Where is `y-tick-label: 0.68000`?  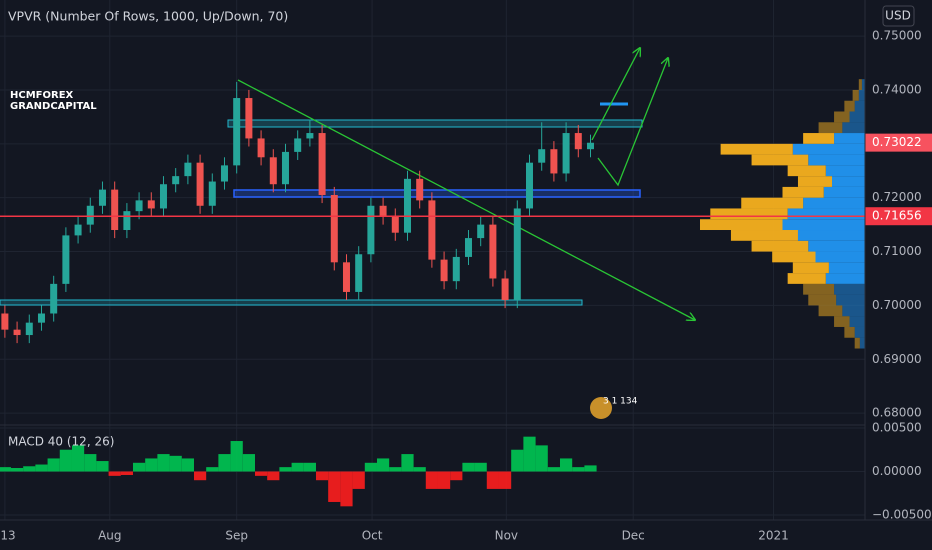
y-tick-label: 0.68000 is located at coordinates (897, 413).